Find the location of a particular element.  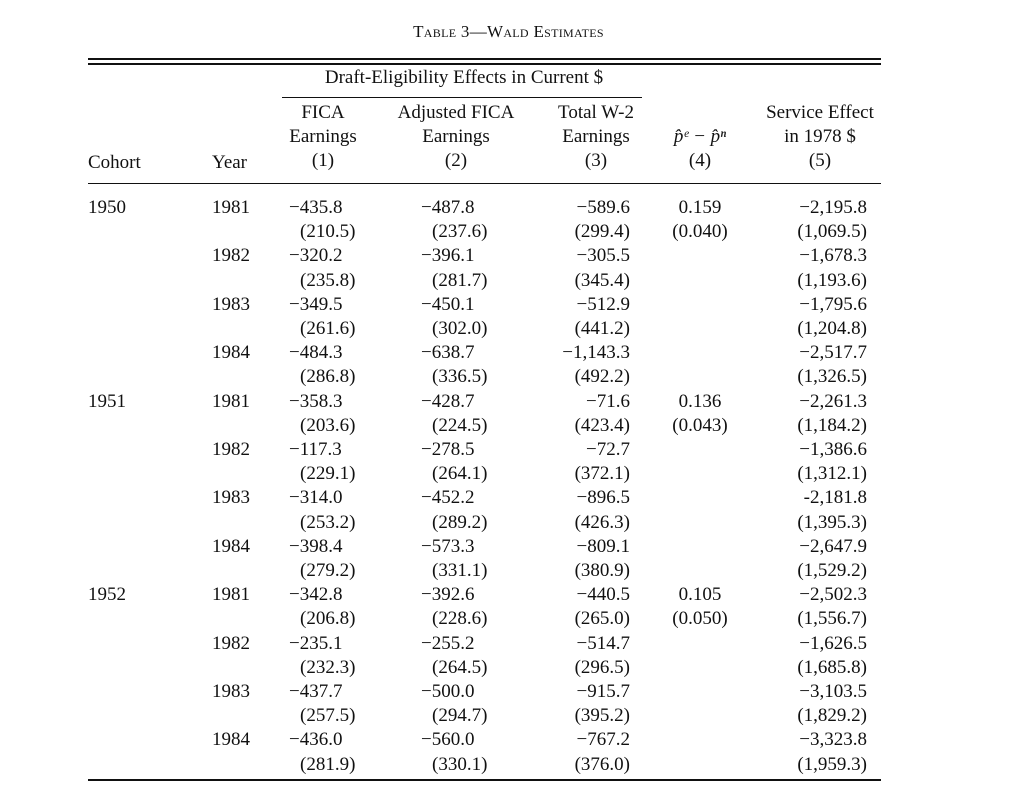

w2-estimate: −1,143.3 is located at coordinates (596, 353).